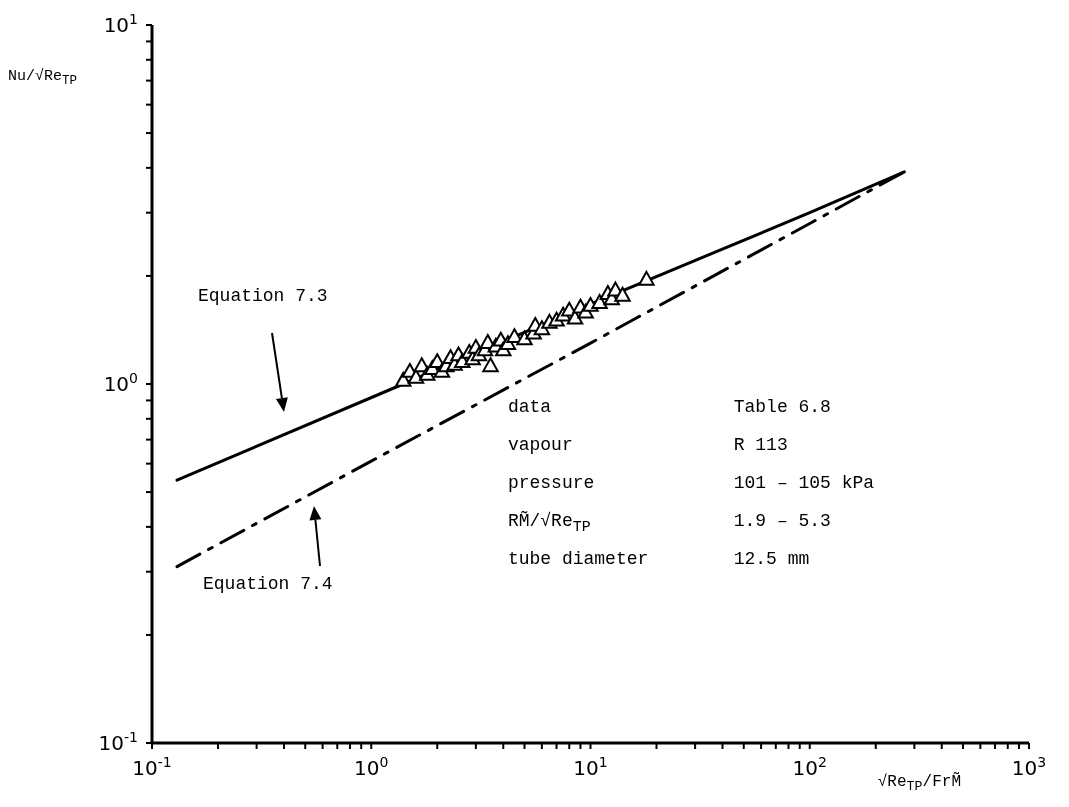  What do you see at coordinates (549, 523) in the screenshot?
I see `annotation: RM̃/√Re$_{TP}$` at bounding box center [549, 523].